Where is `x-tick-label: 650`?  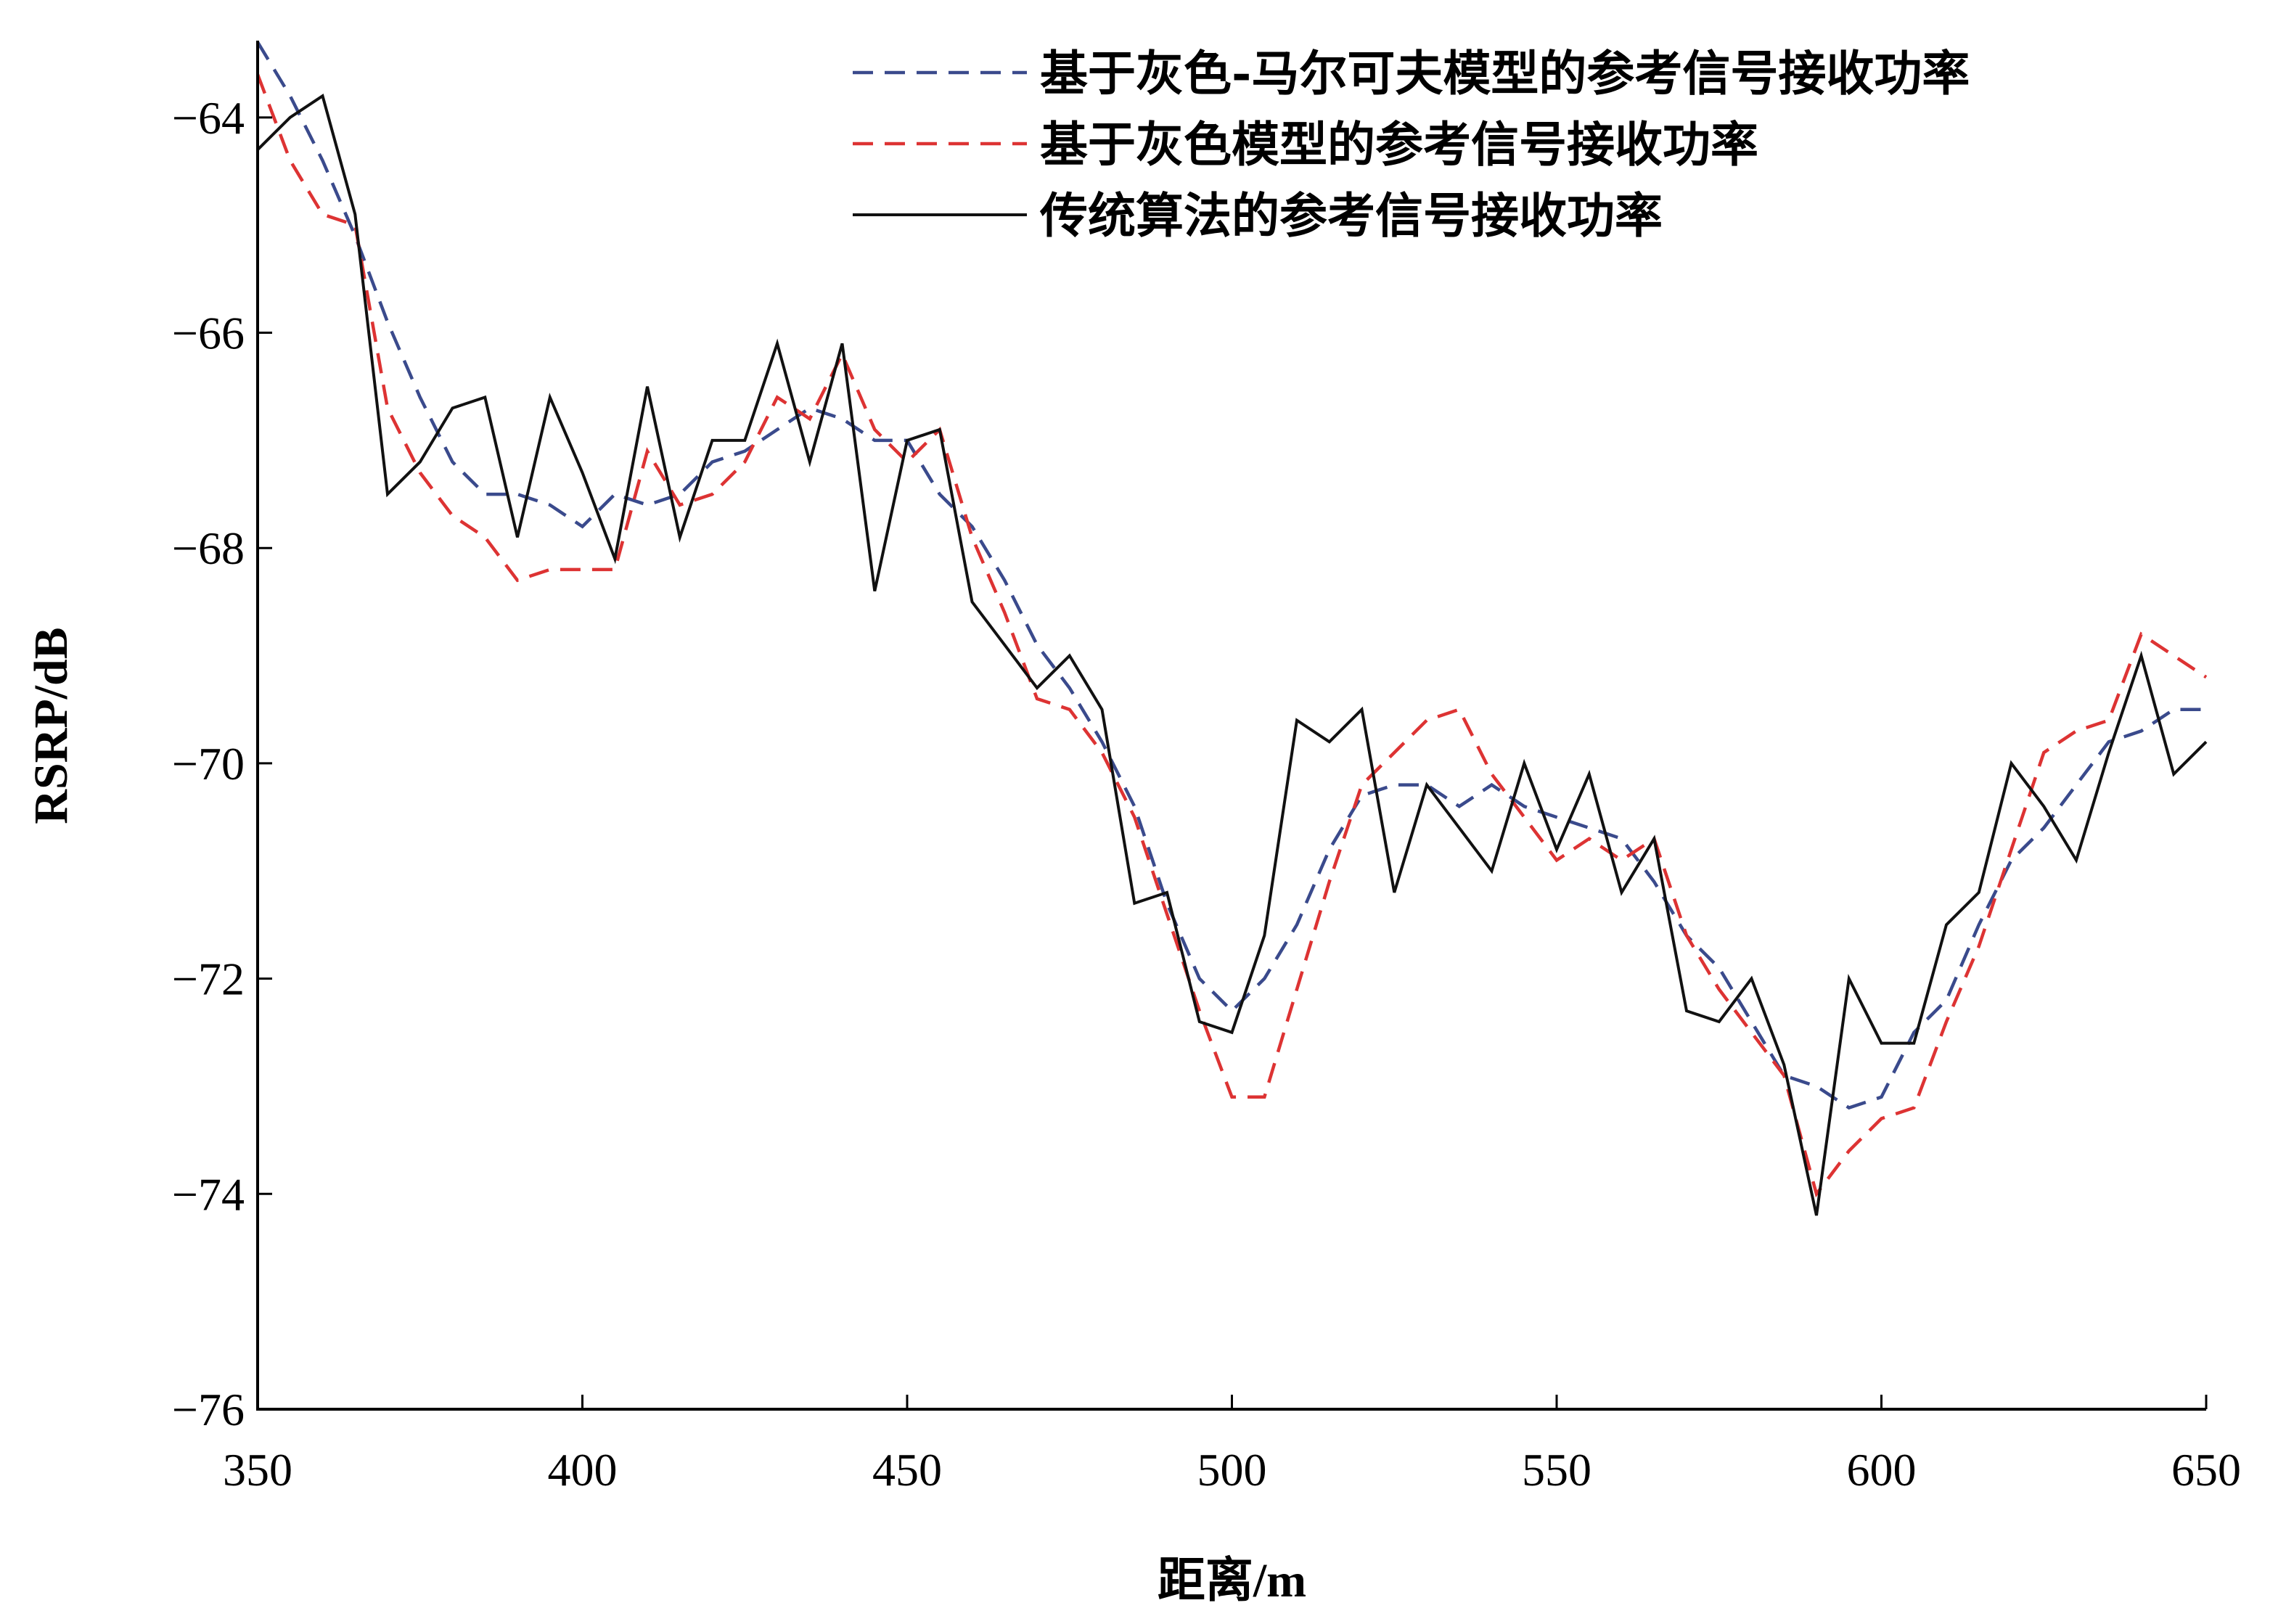 x-tick-label: 650 is located at coordinates (2206, 1470).